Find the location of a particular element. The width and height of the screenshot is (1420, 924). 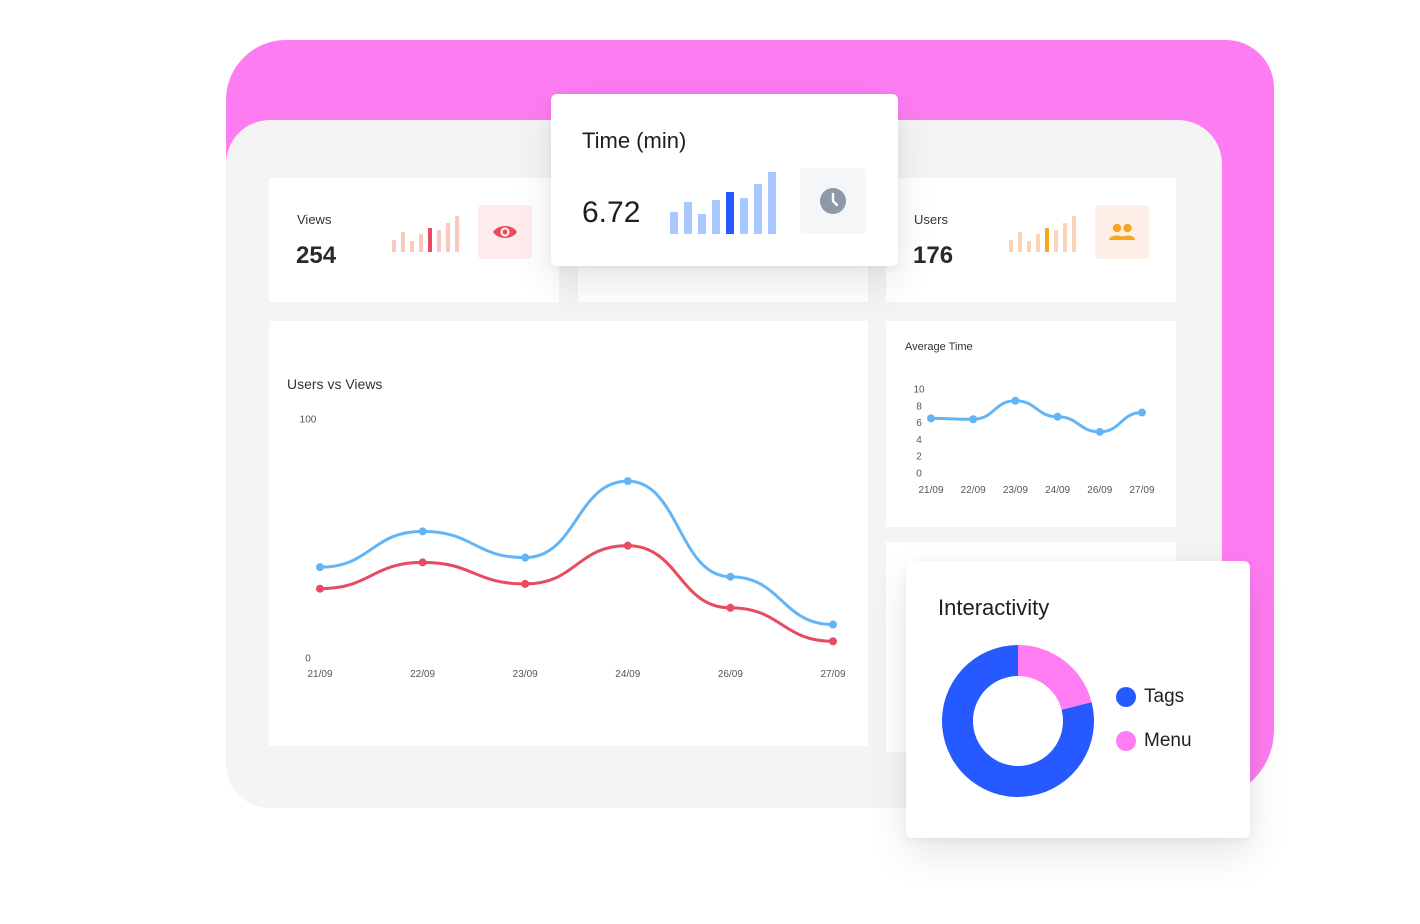

users-vs-views-chart: 100 0 21/09 22/09 23/09 24/09 26/09 27/09 is located at coordinates (573, 548).